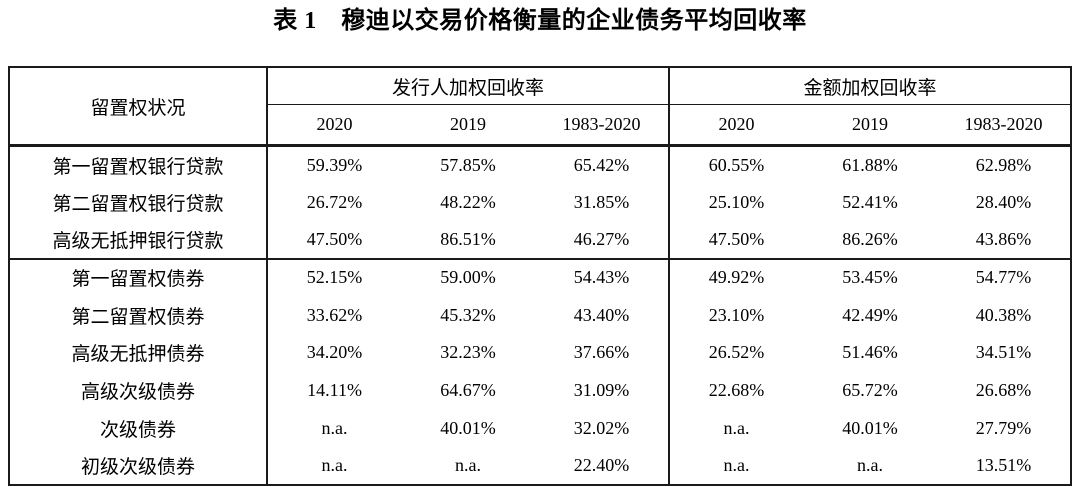  I want to click on value-cell: 52.41%, so click(870, 201).